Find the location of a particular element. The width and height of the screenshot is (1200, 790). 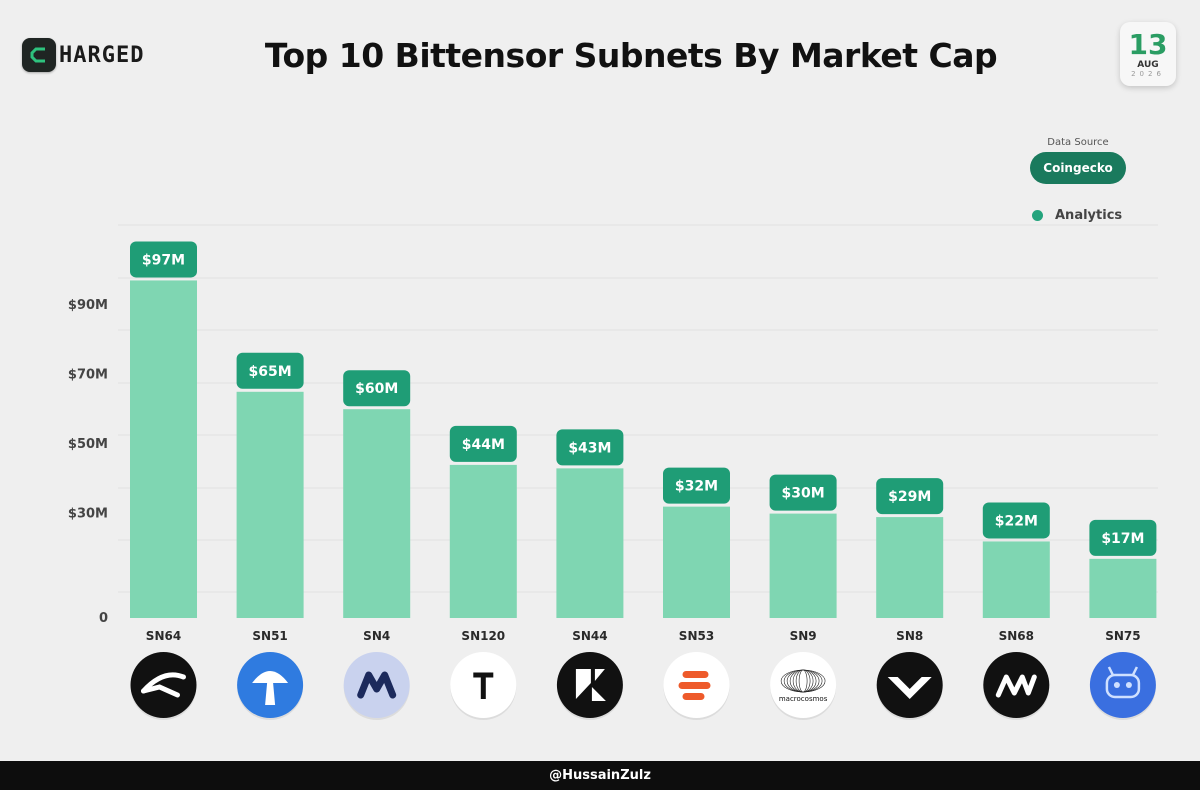

y-tick-label: $30M is located at coordinates (88, 514).